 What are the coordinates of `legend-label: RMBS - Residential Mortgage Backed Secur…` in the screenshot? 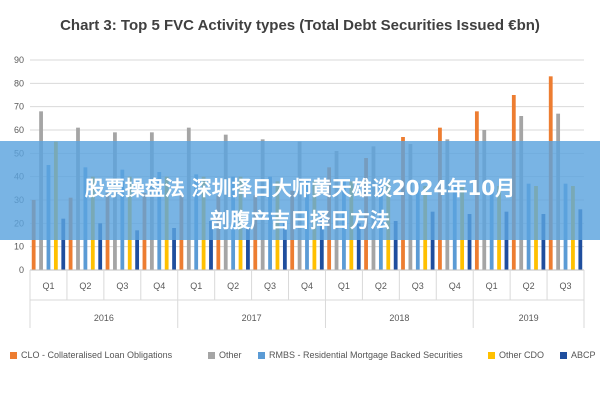 It's located at (366, 355).